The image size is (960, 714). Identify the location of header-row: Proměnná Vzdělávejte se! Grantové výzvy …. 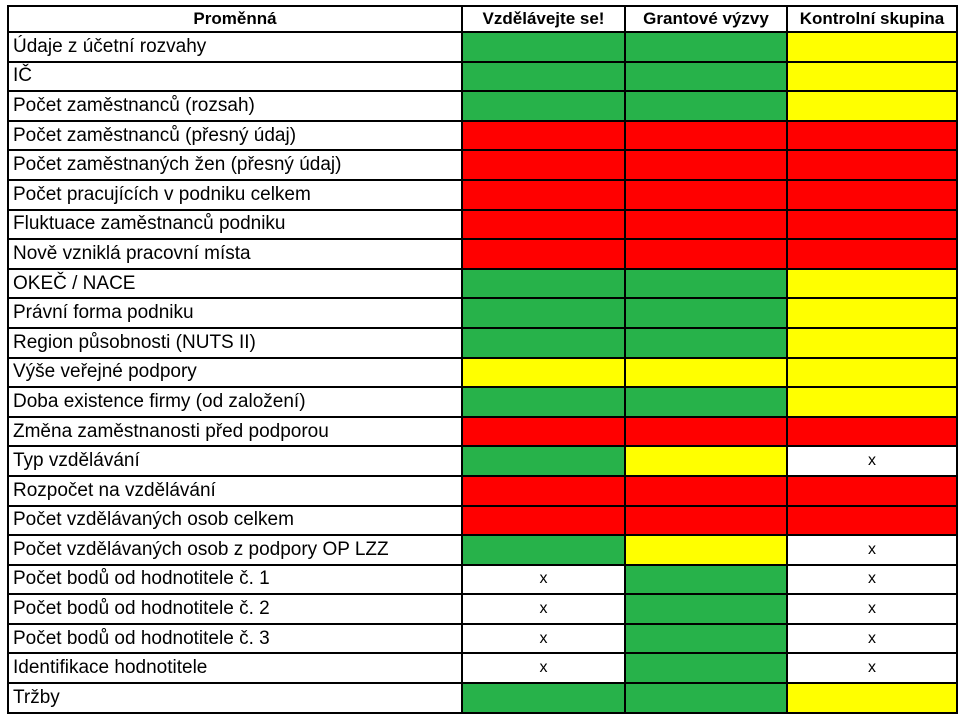
(482, 19).